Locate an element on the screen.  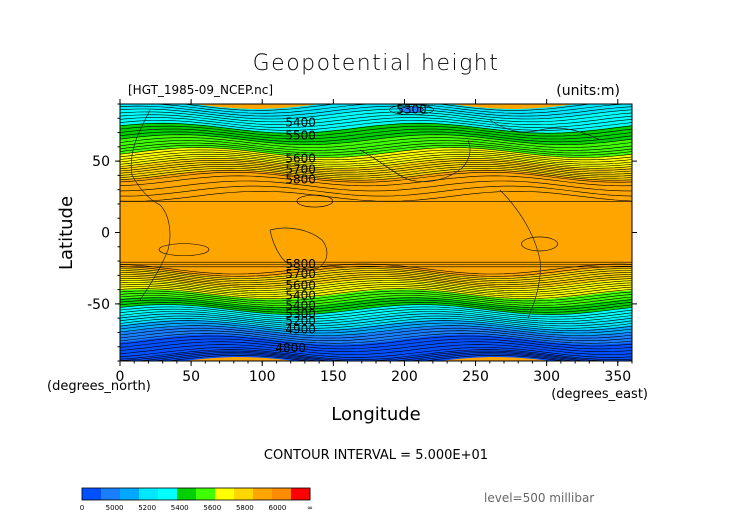
y-tick-label: -50 is located at coordinates (98, 305).